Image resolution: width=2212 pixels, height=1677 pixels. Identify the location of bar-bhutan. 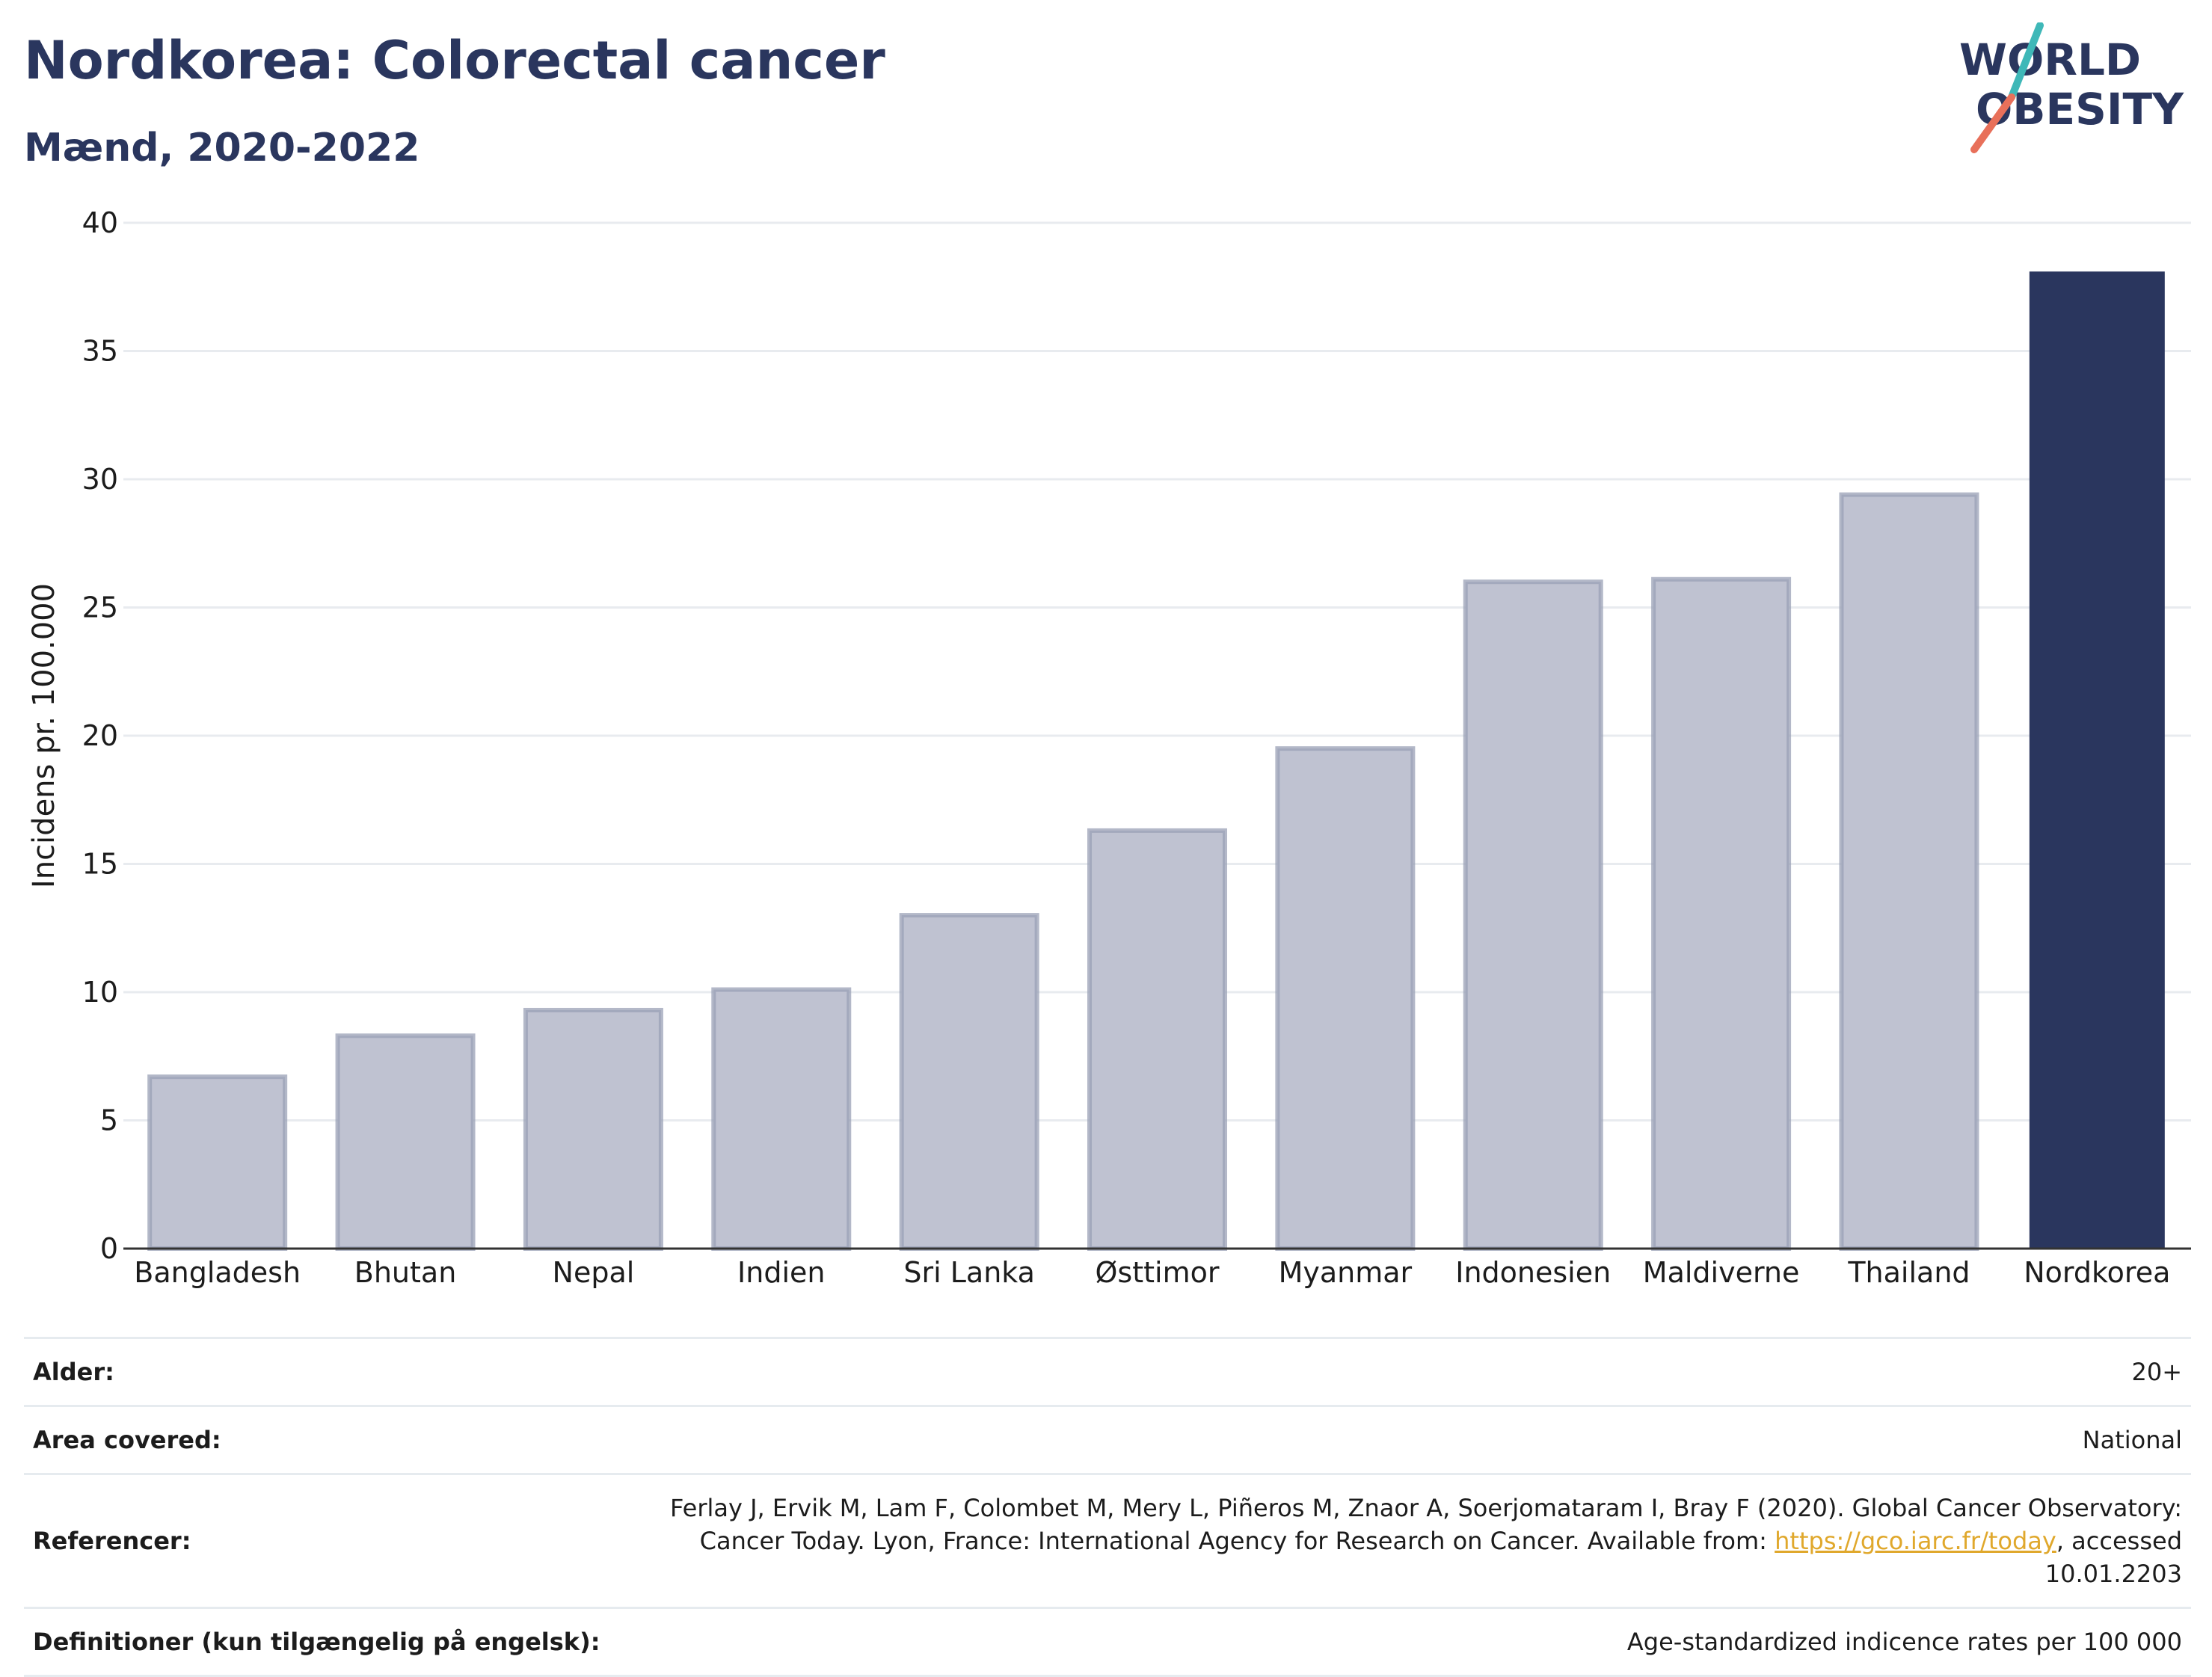
(405, 1142).